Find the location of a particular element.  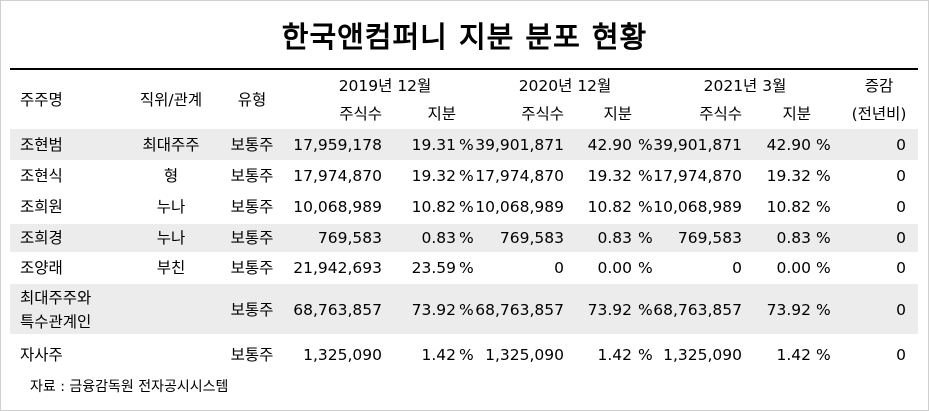

header-top-rule is located at coordinates (464, 69).